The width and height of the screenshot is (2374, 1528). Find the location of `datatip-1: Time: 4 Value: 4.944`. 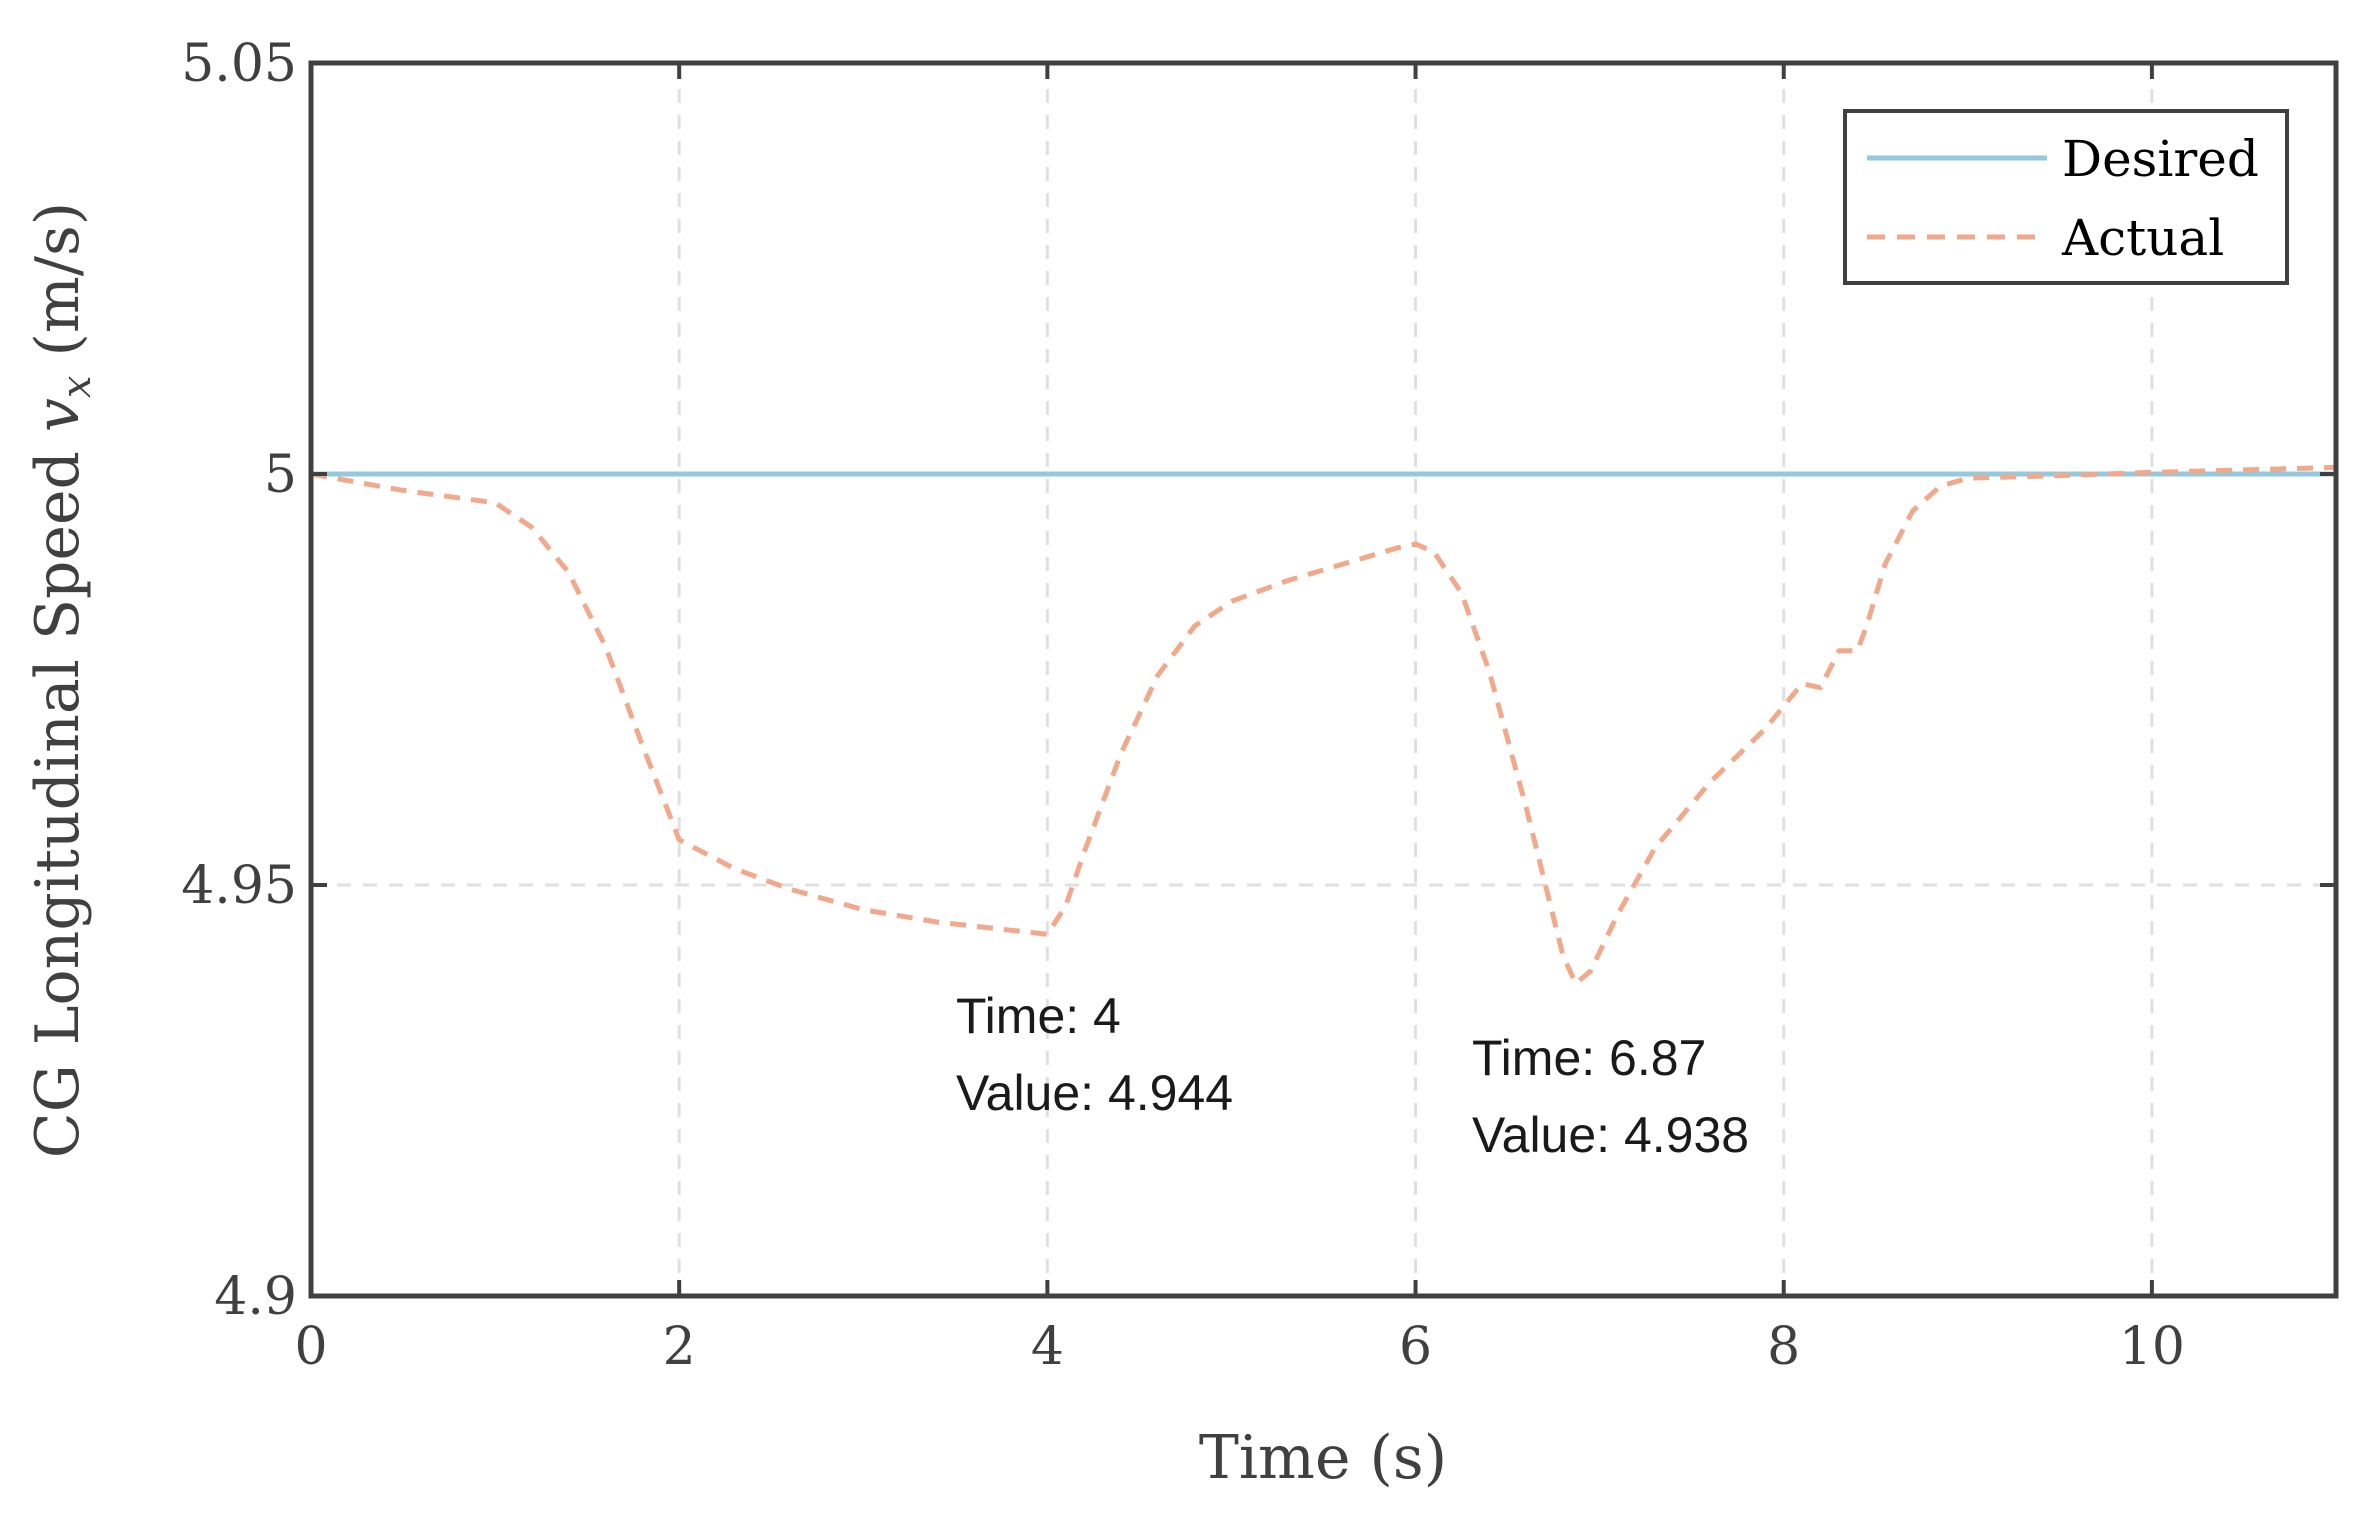

datatip-1: Time: 4 Value: 4.944 is located at coordinates (1094, 1054).